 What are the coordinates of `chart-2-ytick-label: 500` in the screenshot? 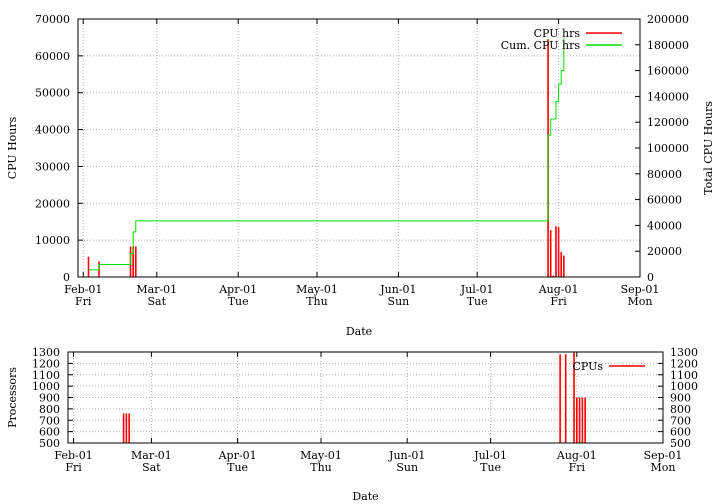 It's located at (49, 443).